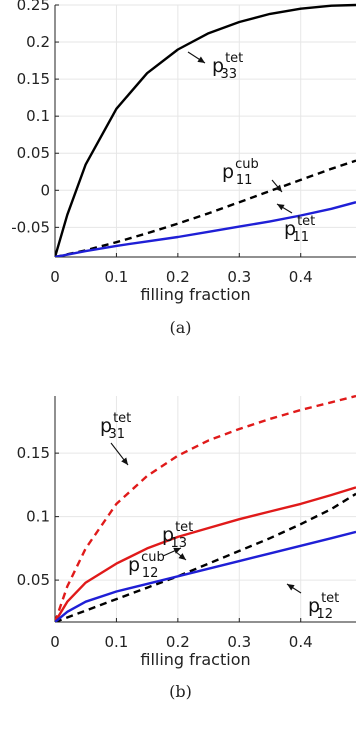 This screenshot has height=741, width=357. Describe the element at coordinates (180, 691) in the screenshot. I see `caption: (b)` at that location.